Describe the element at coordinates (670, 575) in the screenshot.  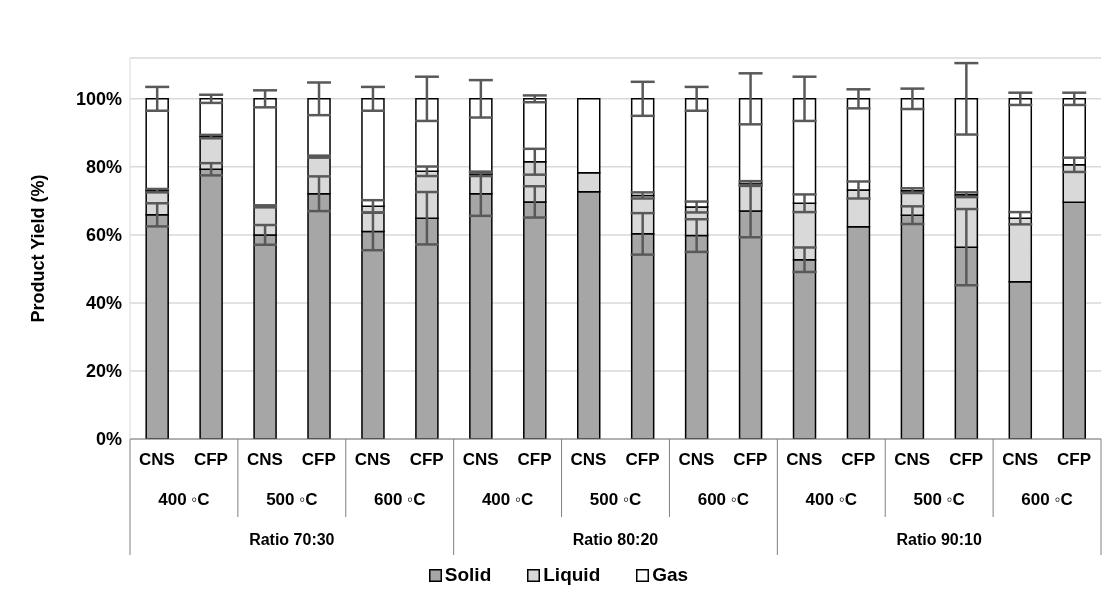
I see `legend-label: Gas` at that location.